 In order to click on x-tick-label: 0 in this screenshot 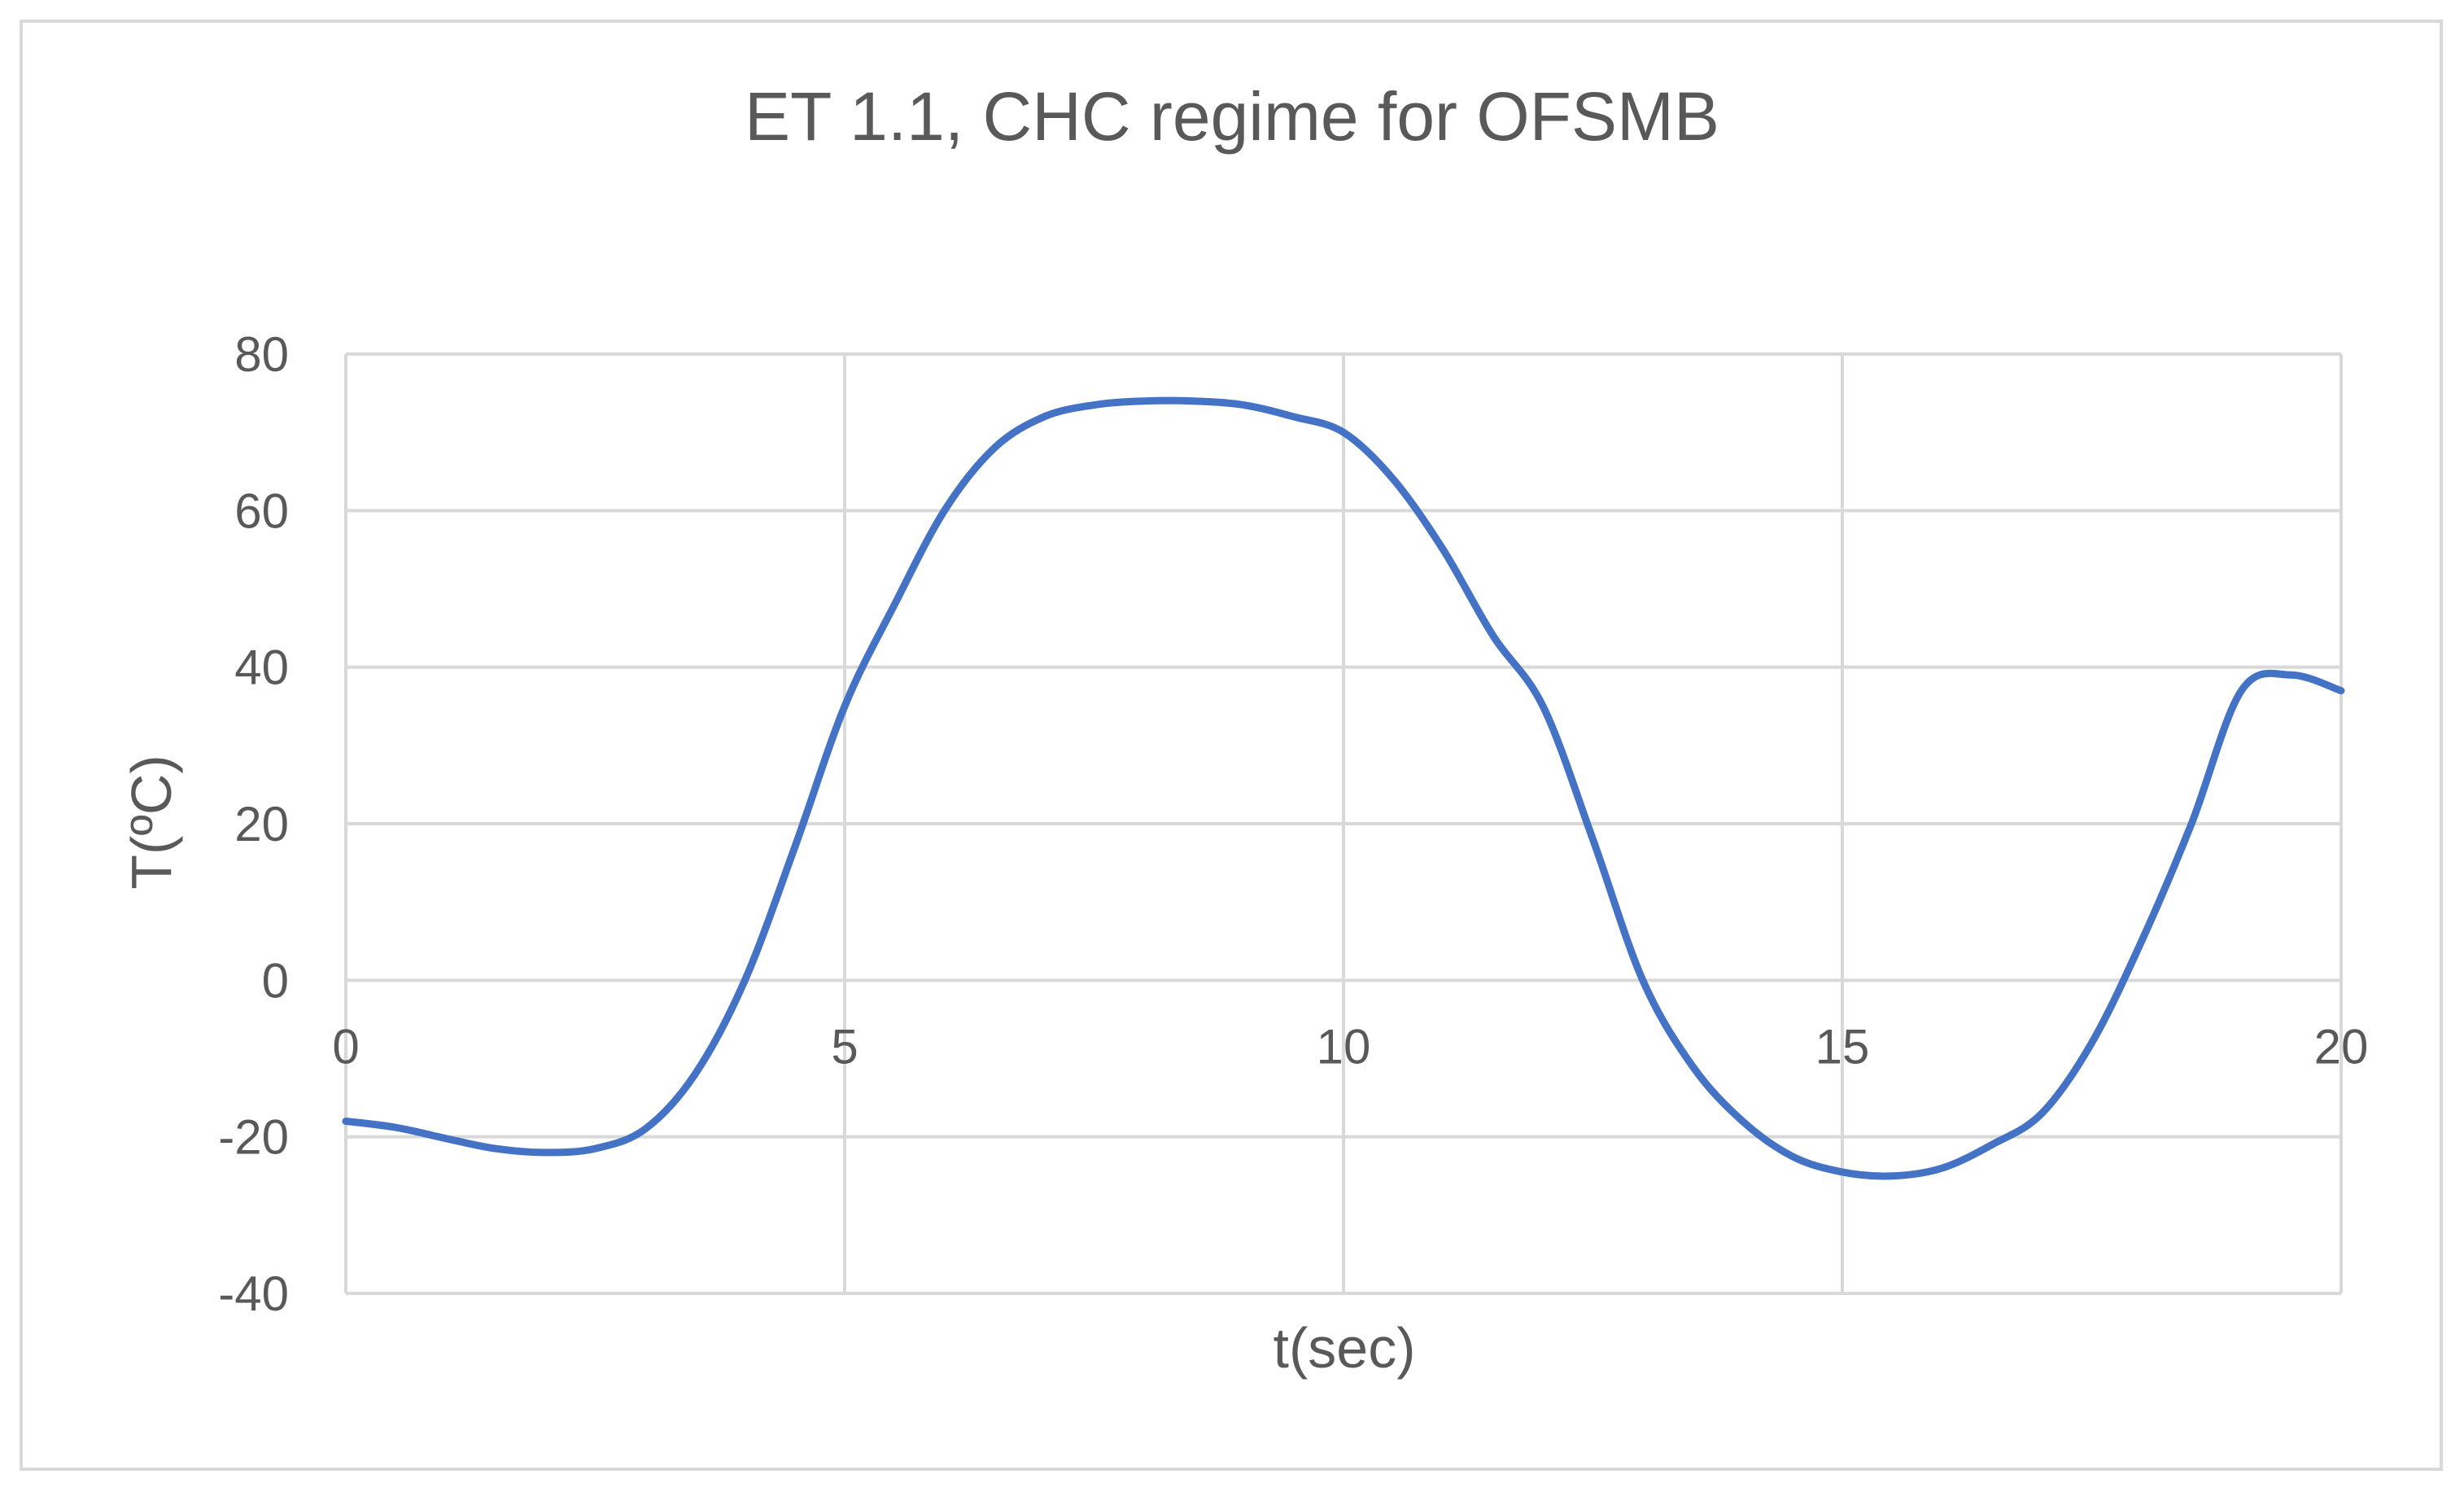, I will do `click(345, 1046)`.